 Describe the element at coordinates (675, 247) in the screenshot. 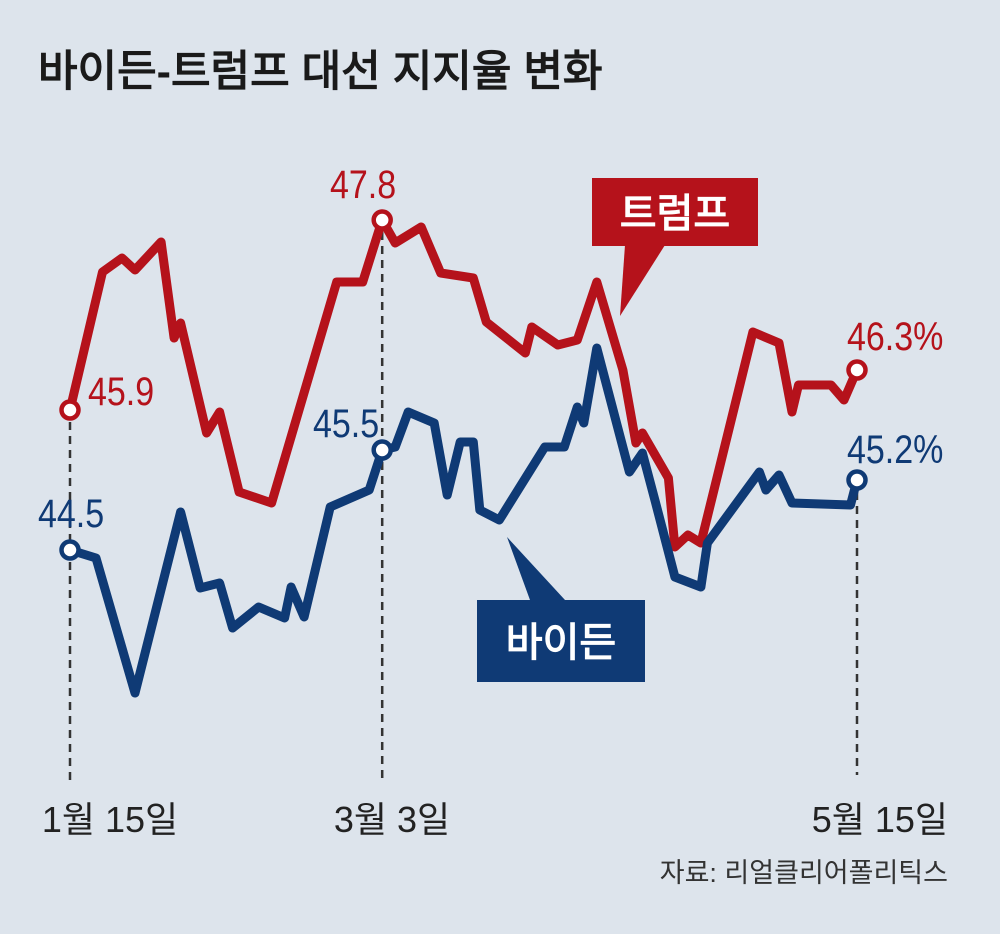

I see `trump-legend-box: 트럼프` at that location.